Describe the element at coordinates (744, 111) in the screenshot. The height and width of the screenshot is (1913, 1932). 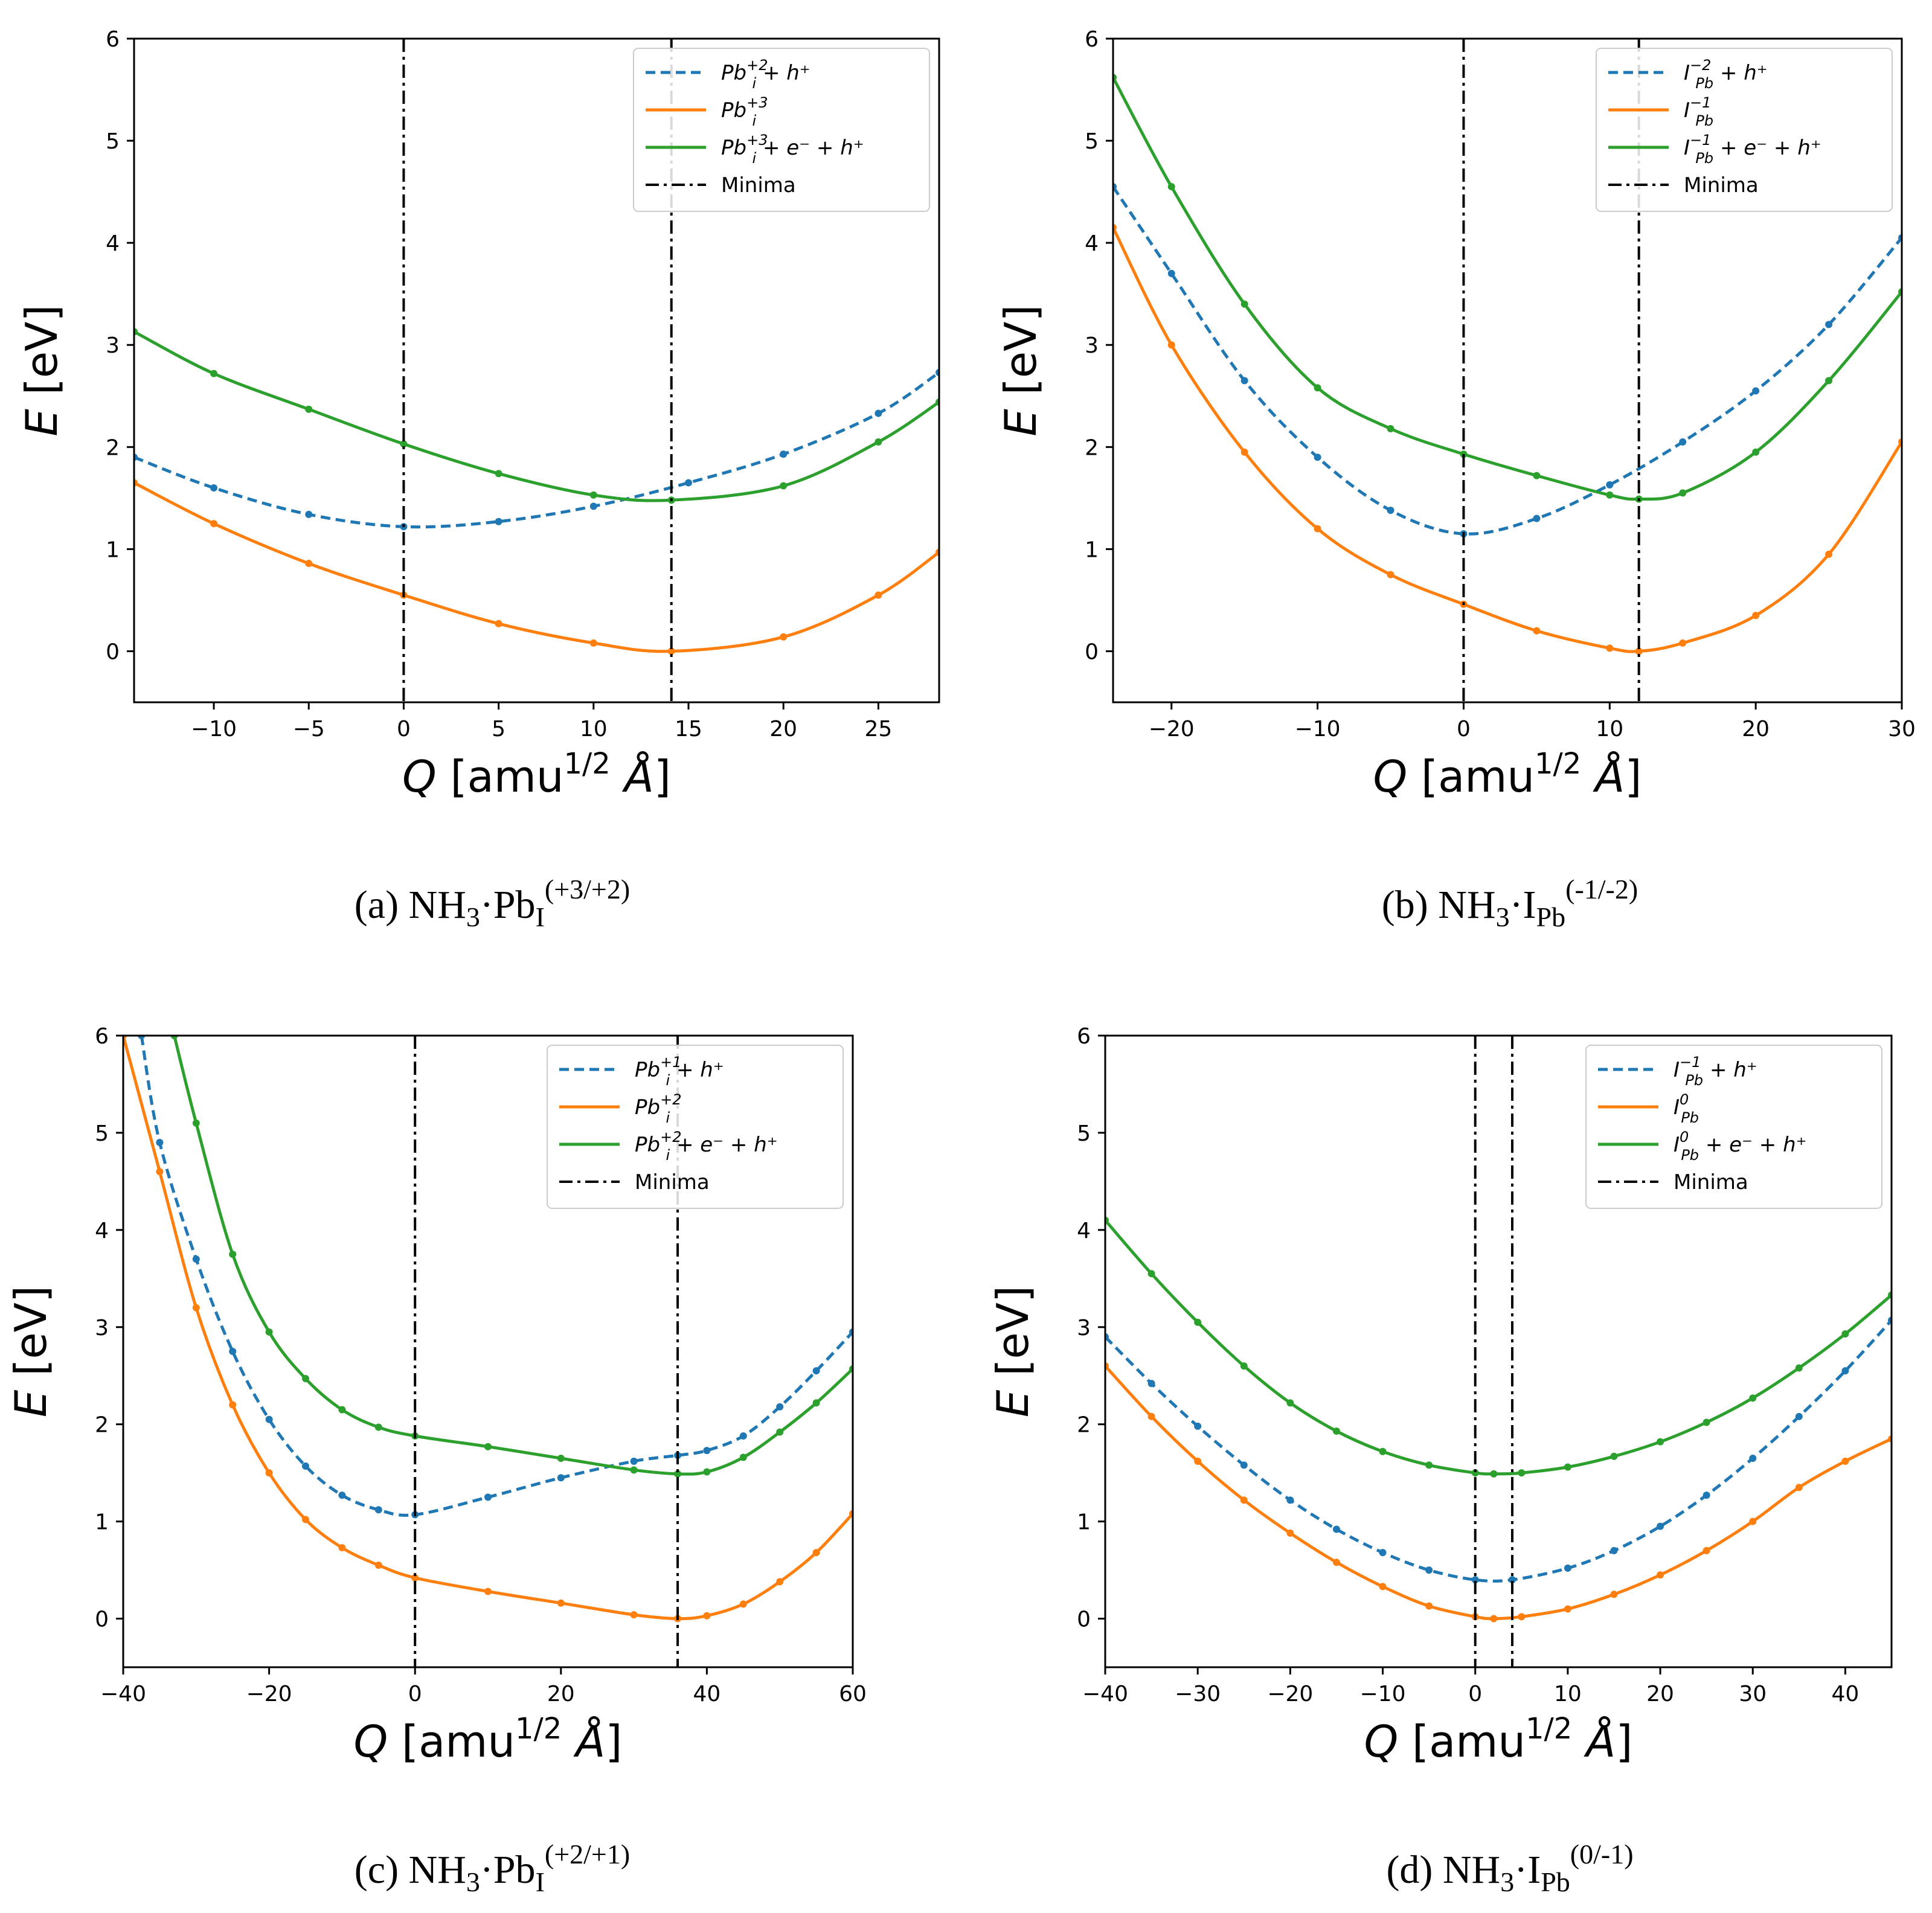
I see `legend-label-2: Pb+3 i` at that location.